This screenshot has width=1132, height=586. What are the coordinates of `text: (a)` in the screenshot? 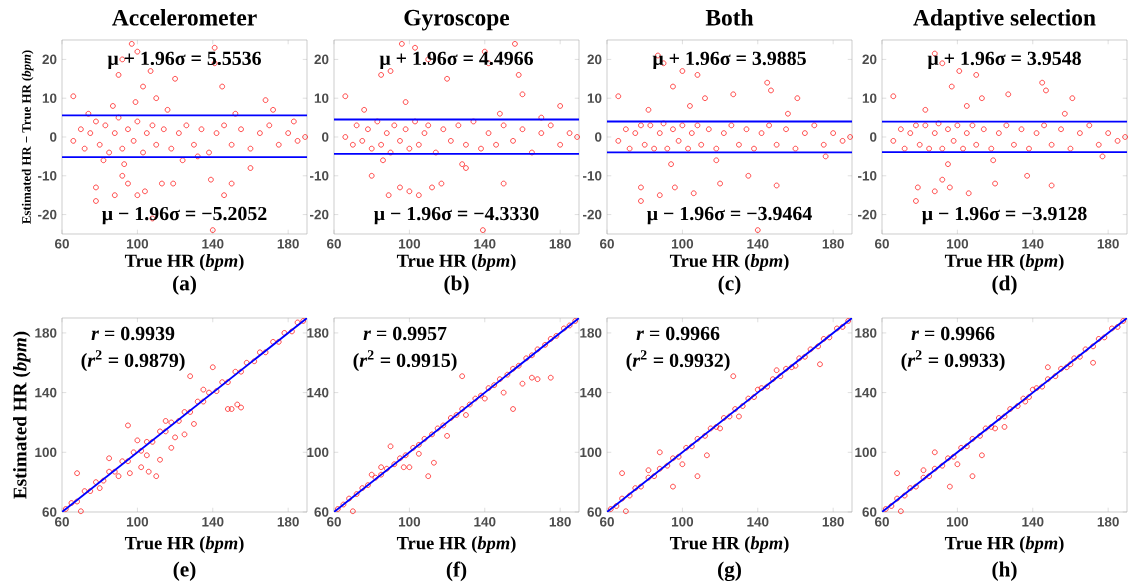 It's located at (184, 285).